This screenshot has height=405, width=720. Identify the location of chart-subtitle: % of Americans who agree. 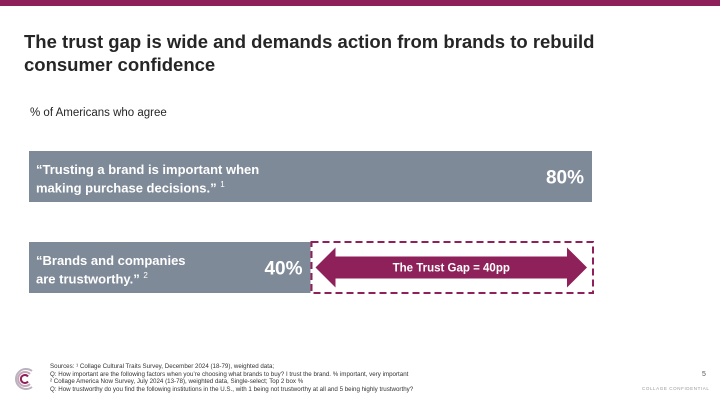
(98, 113).